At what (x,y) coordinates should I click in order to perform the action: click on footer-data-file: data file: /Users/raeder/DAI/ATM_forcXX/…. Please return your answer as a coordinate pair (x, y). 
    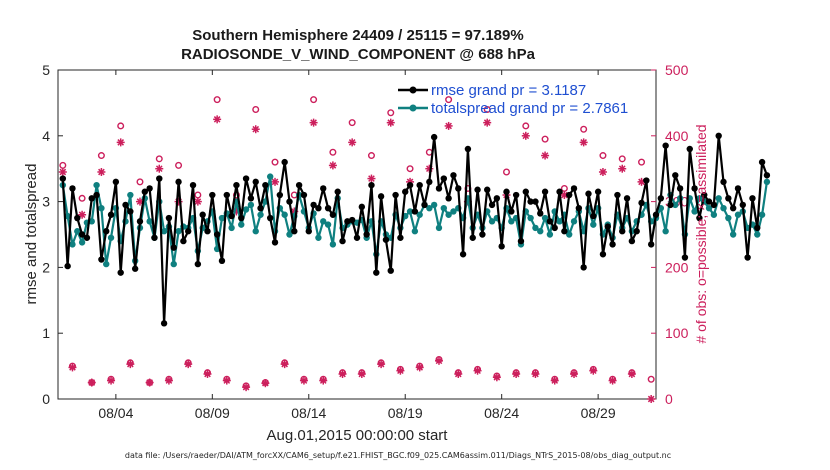
    Looking at the image, I should click on (398, 455).